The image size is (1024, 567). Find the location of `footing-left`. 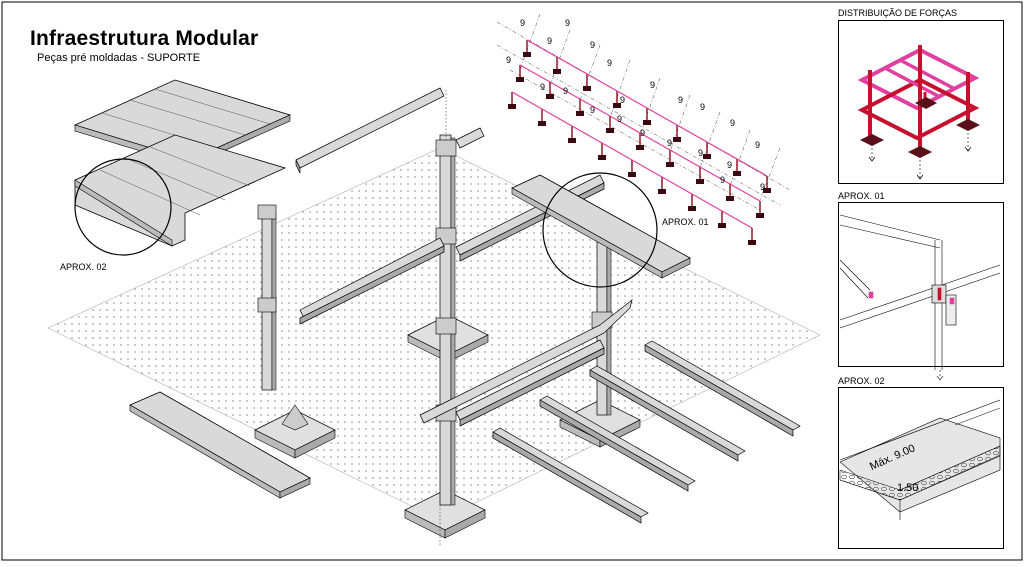

footing-left is located at coordinates (295, 431).